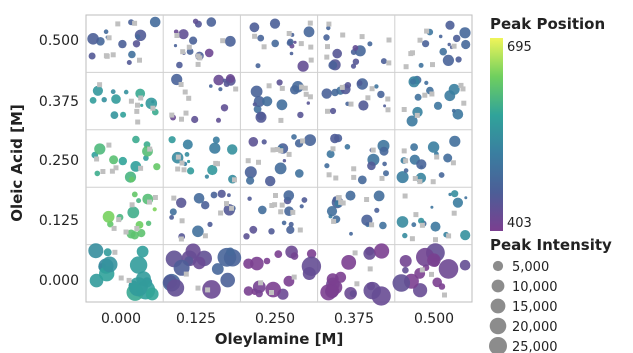 The image size is (633, 353). What do you see at coordinates (434, 319) in the screenshot?
I see `x-tick-label: 0.500` at bounding box center [434, 319].